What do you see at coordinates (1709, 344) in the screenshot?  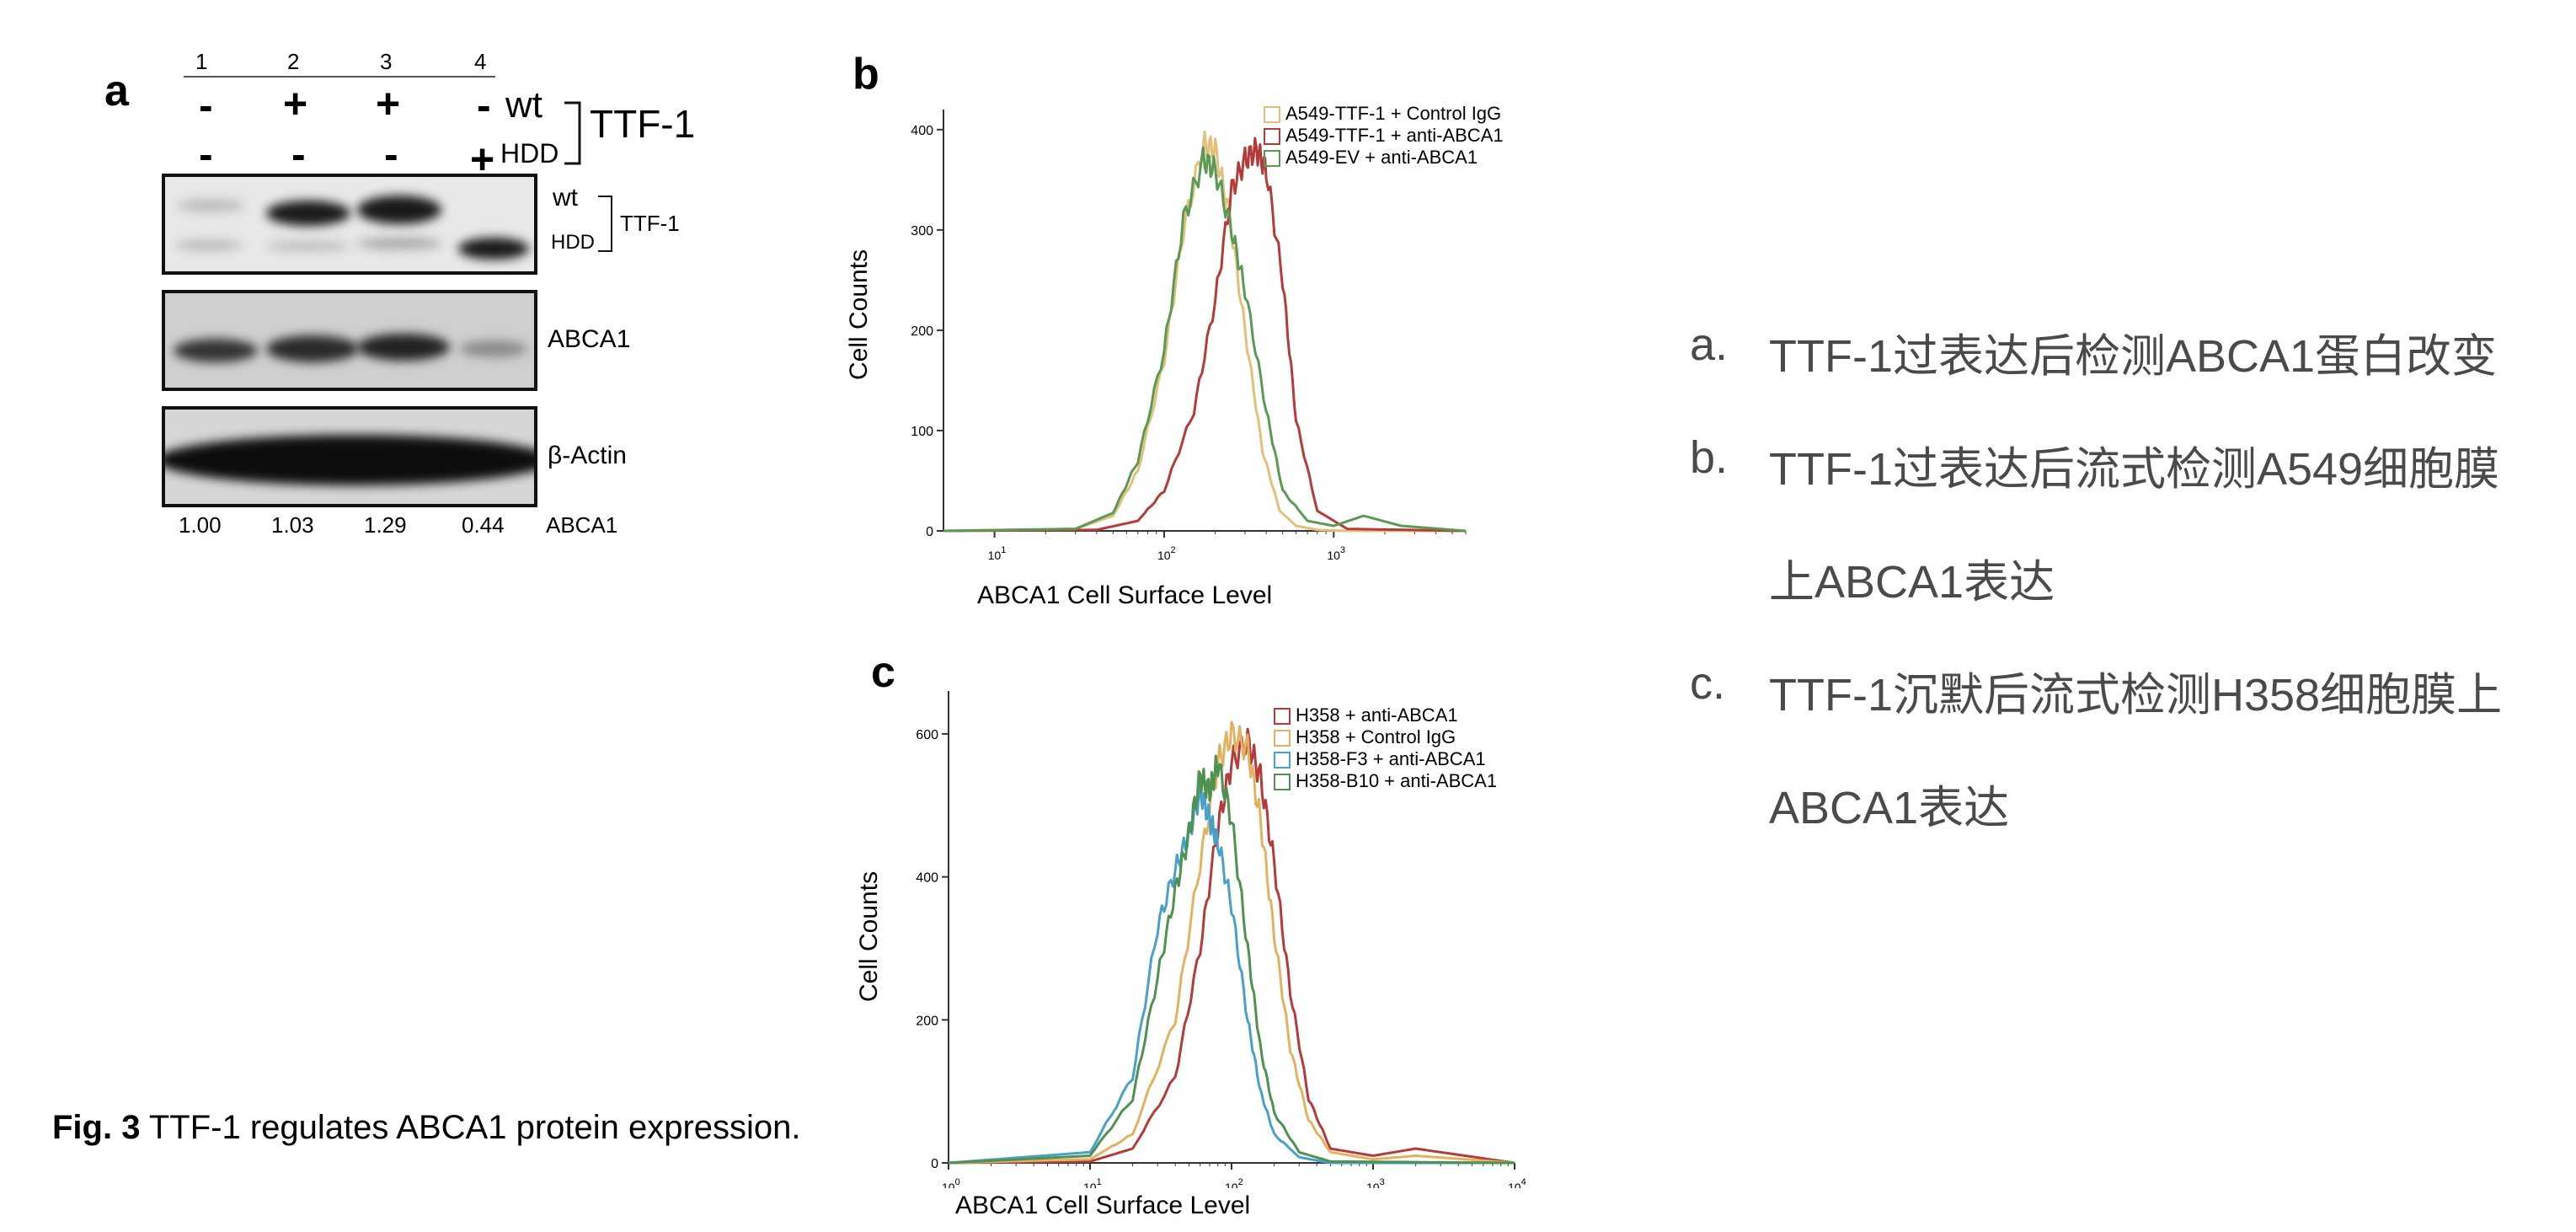 I see `bullet-marker: a.` at bounding box center [1709, 344].